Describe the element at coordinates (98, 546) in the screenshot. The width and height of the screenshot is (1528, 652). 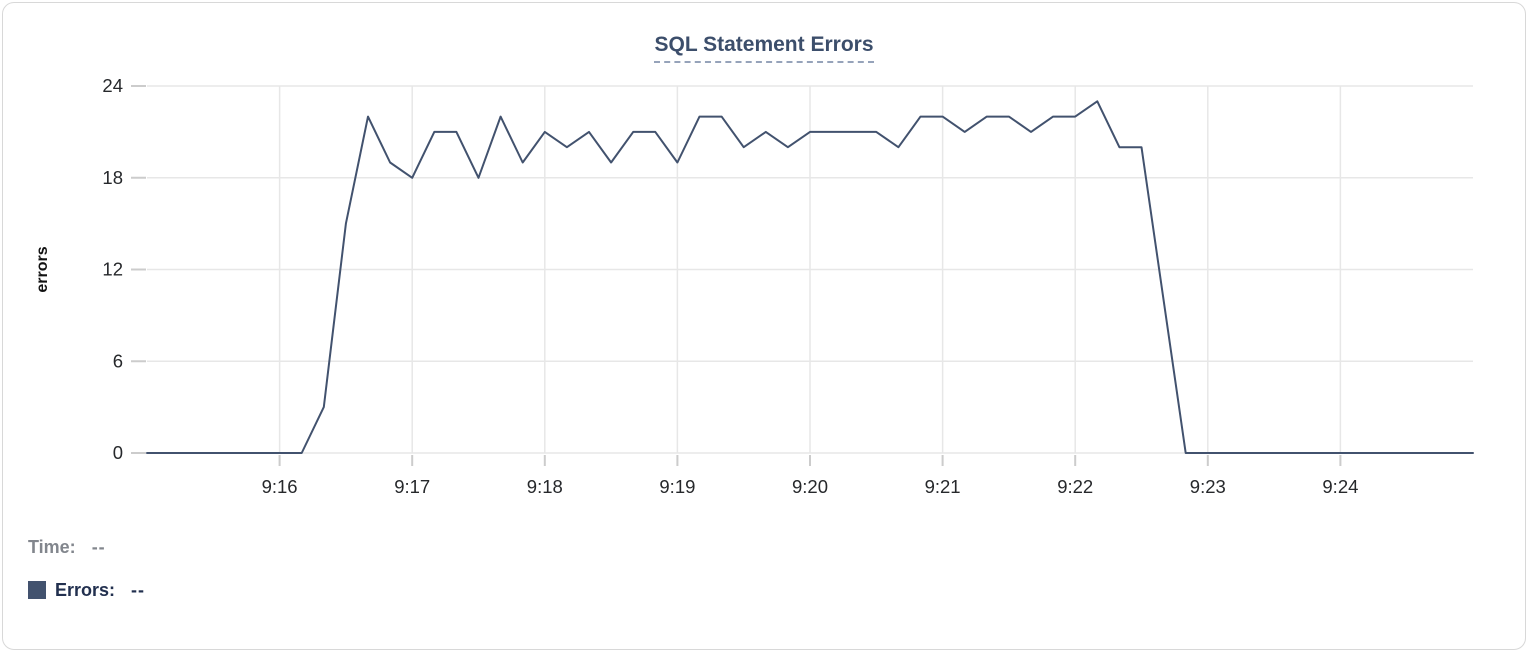
I see `tooltip-time-value: --` at that location.